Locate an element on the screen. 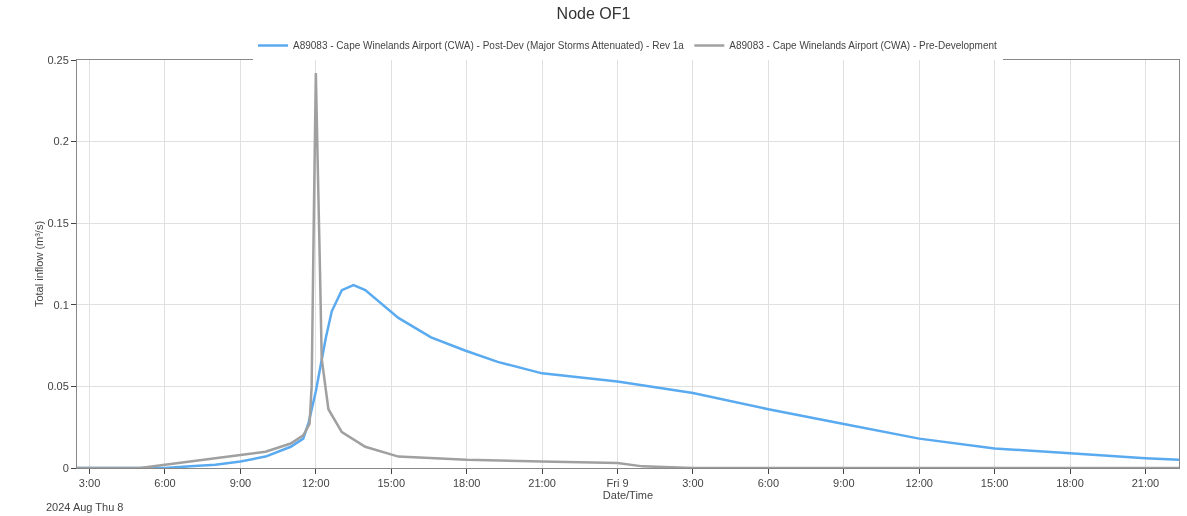 The width and height of the screenshot is (1187, 516). y-tick-label: 0.1 is located at coordinates (61, 304).